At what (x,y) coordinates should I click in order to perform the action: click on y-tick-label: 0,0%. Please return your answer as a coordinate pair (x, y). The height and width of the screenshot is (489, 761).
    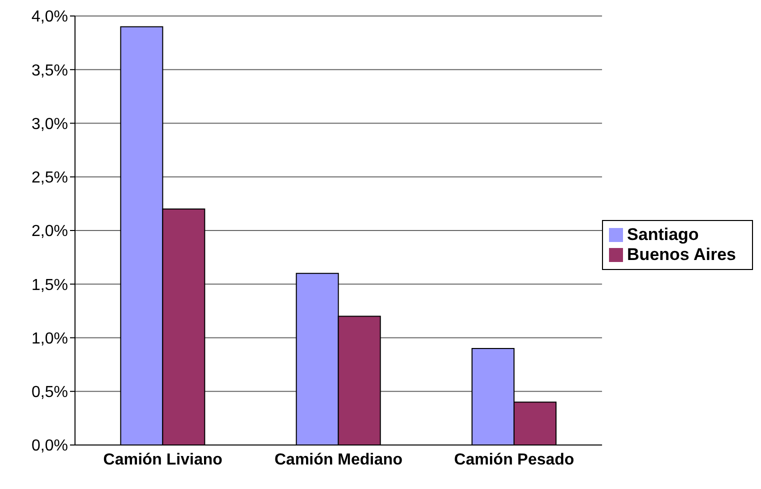
    Looking at the image, I should click on (50, 446).